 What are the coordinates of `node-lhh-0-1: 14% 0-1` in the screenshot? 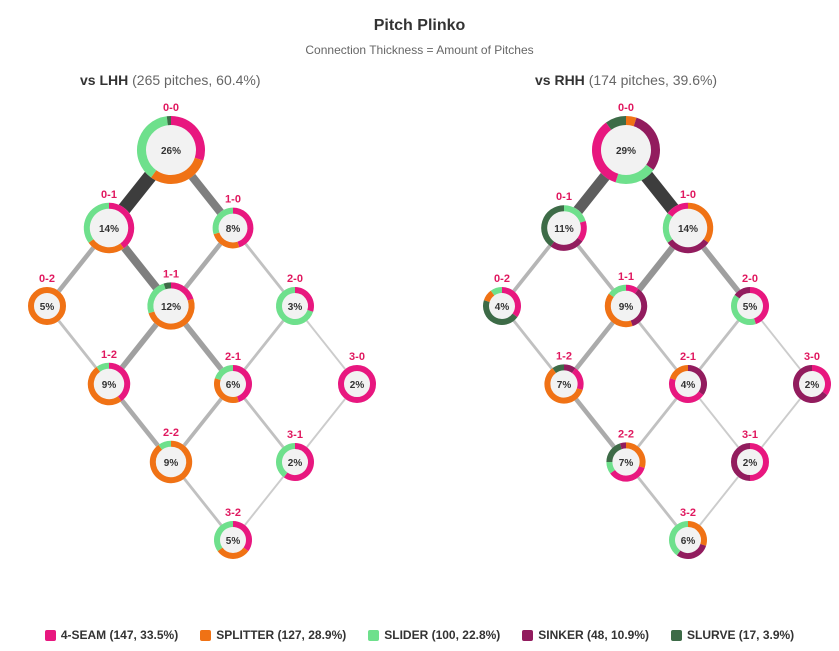 It's located at (109, 221).